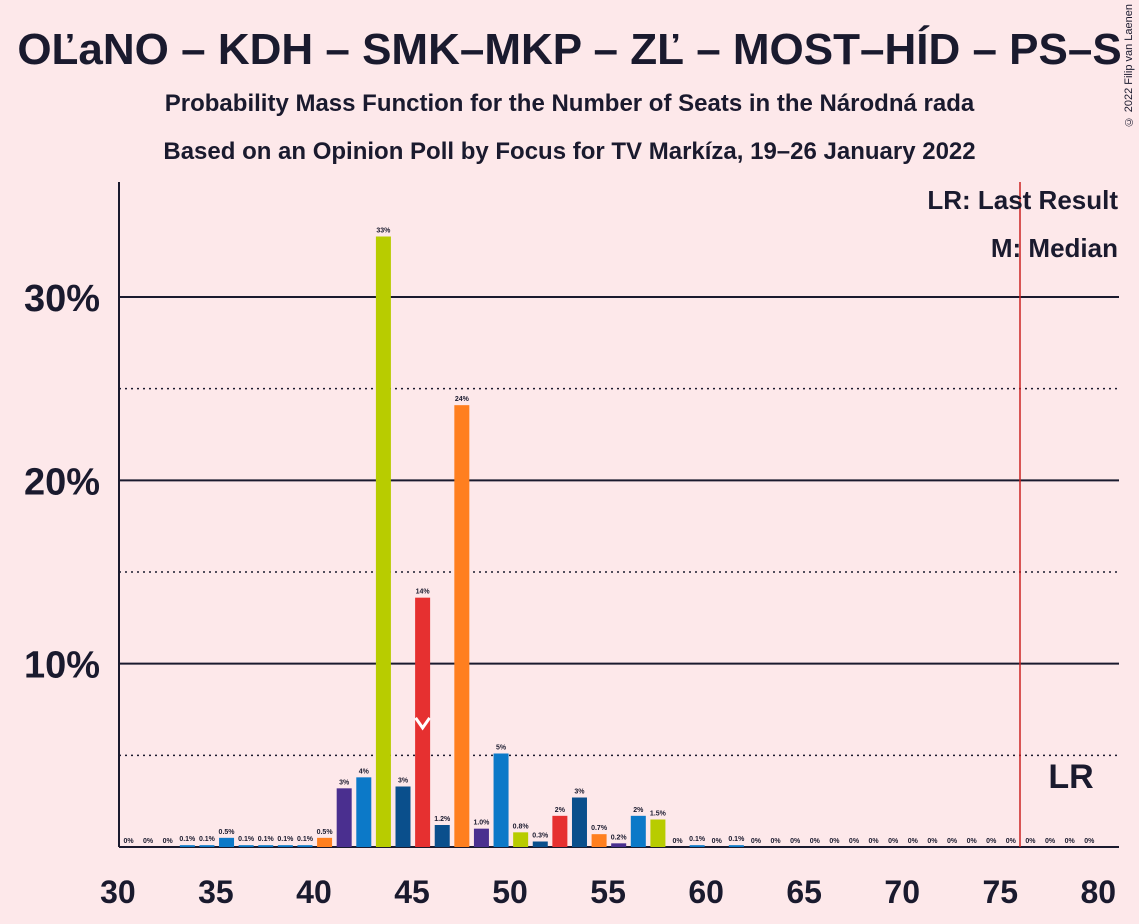 This screenshot has width=1139, height=924. What do you see at coordinates (1098, 892) in the screenshot?
I see `x-tick-label: 80` at bounding box center [1098, 892].